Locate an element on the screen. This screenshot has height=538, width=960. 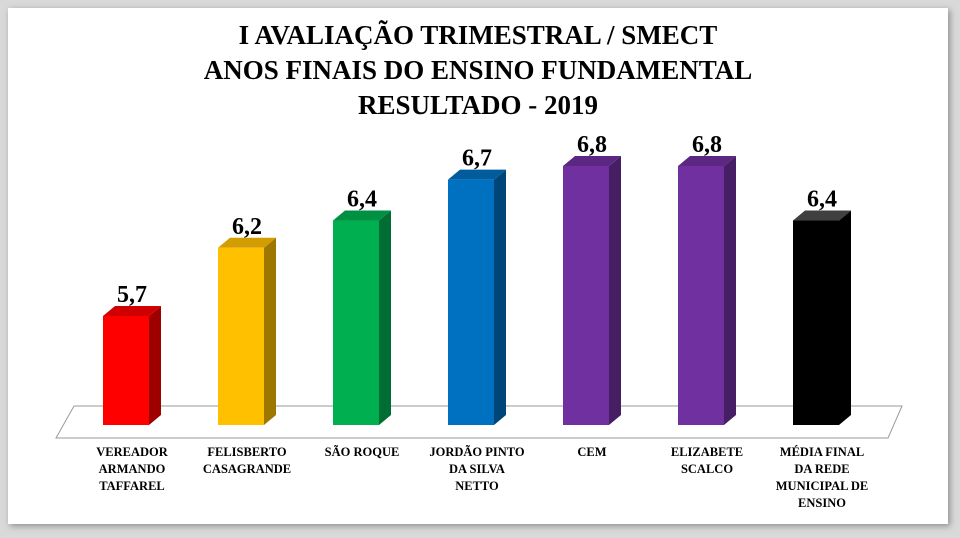
chart-title-line-2: ANOS FINAIS DO ENSINO FUNDAMENTAL is located at coordinates (478, 70).